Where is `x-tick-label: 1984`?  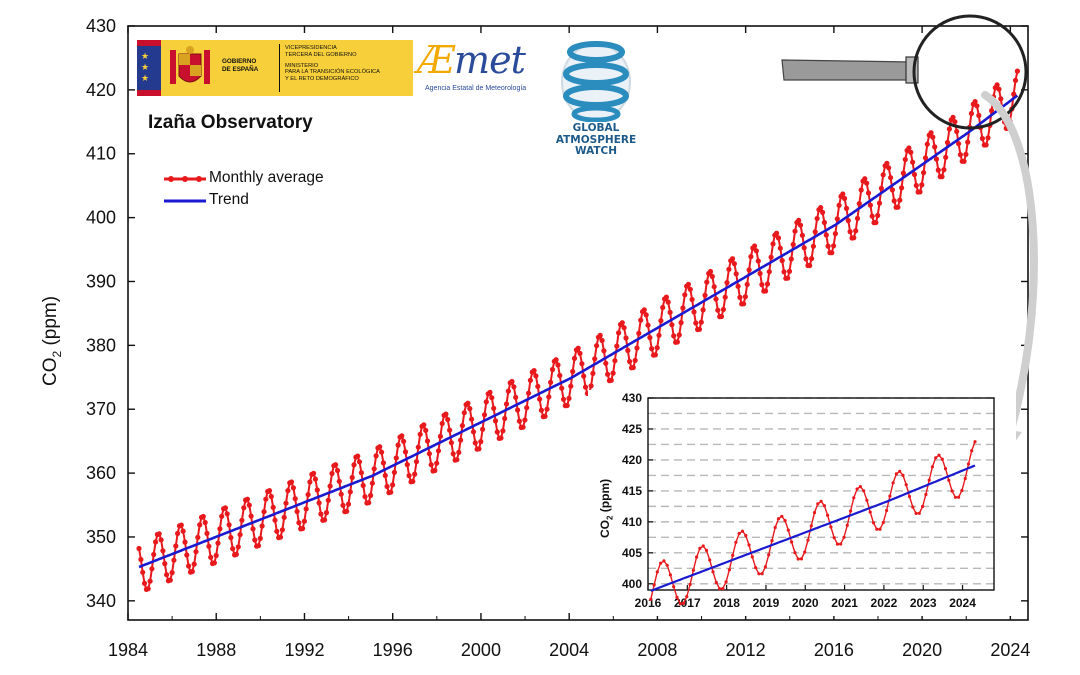
x-tick-label: 1984 is located at coordinates (128, 650).